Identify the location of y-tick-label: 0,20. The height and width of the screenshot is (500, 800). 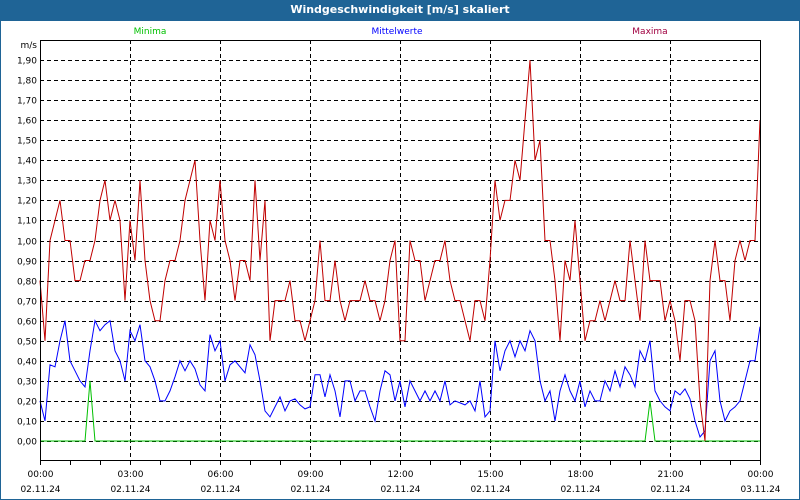
(27, 403).